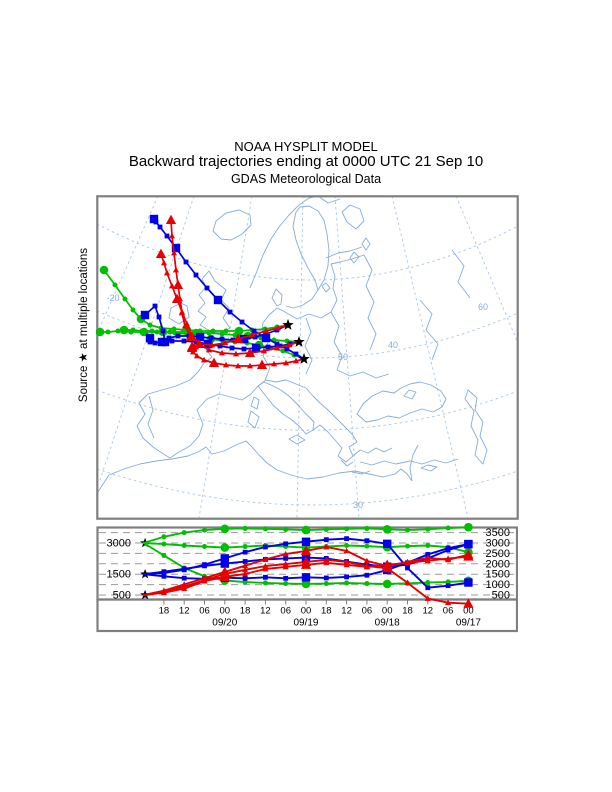  Describe the element at coordinates (393, 345) in the screenshot. I see `graticule-label: 40` at that location.